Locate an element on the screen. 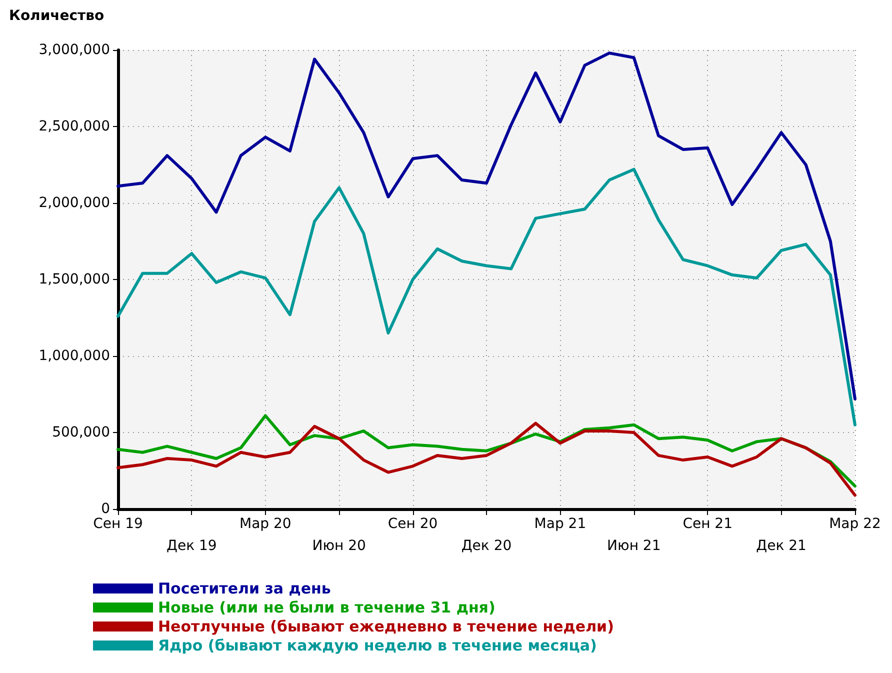 This screenshot has height=673, width=892. legend-label: Неотлучные (бывают ежедневно в течение недели) is located at coordinates (386, 627).